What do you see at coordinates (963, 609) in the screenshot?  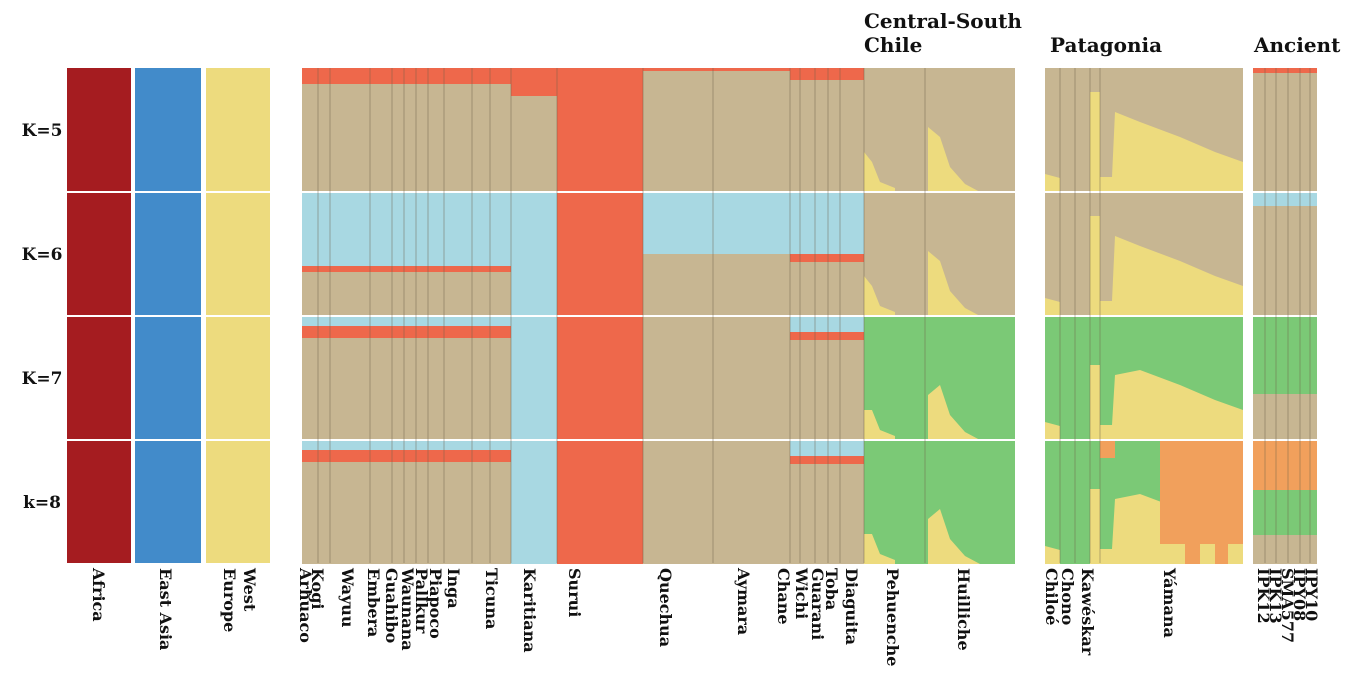 I see `population-label: Huilliche` at bounding box center [963, 609].